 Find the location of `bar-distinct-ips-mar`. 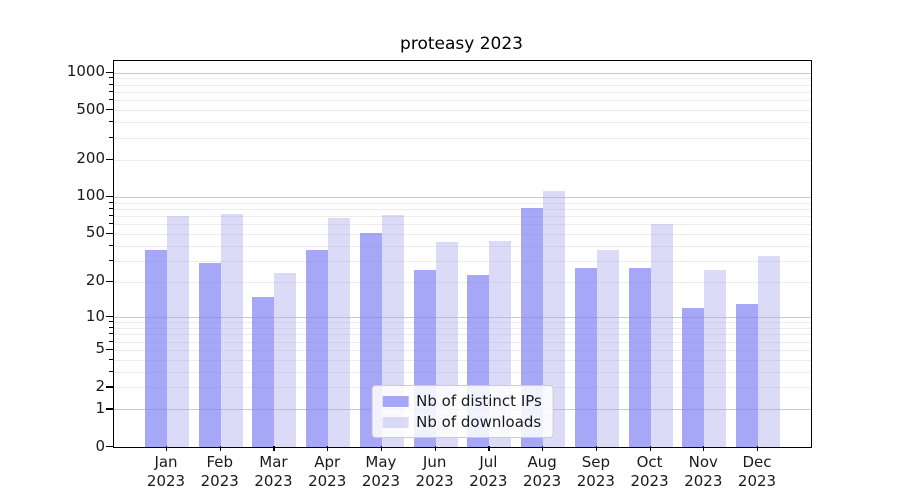

bar-distinct-ips-mar is located at coordinates (263, 371).